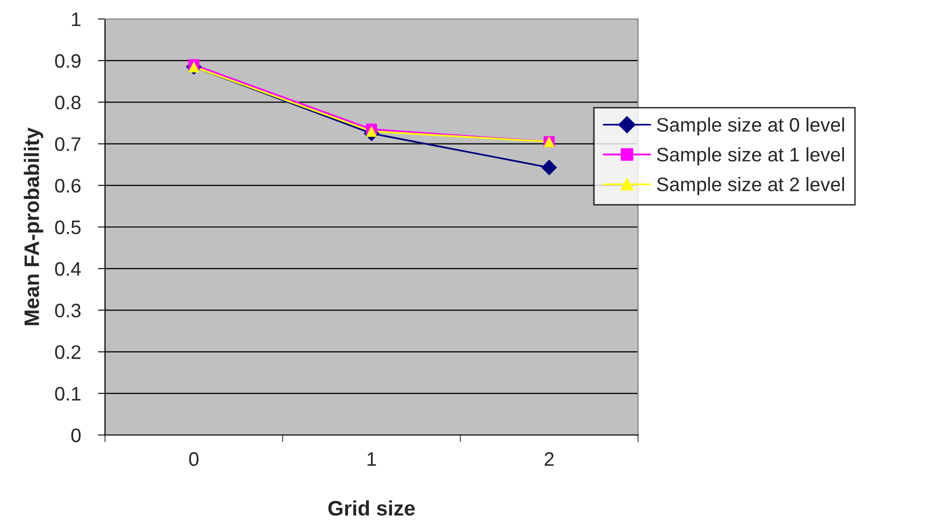 The width and height of the screenshot is (930, 529). What do you see at coordinates (67, 61) in the screenshot?
I see `y-tick-label: 0.9` at bounding box center [67, 61].